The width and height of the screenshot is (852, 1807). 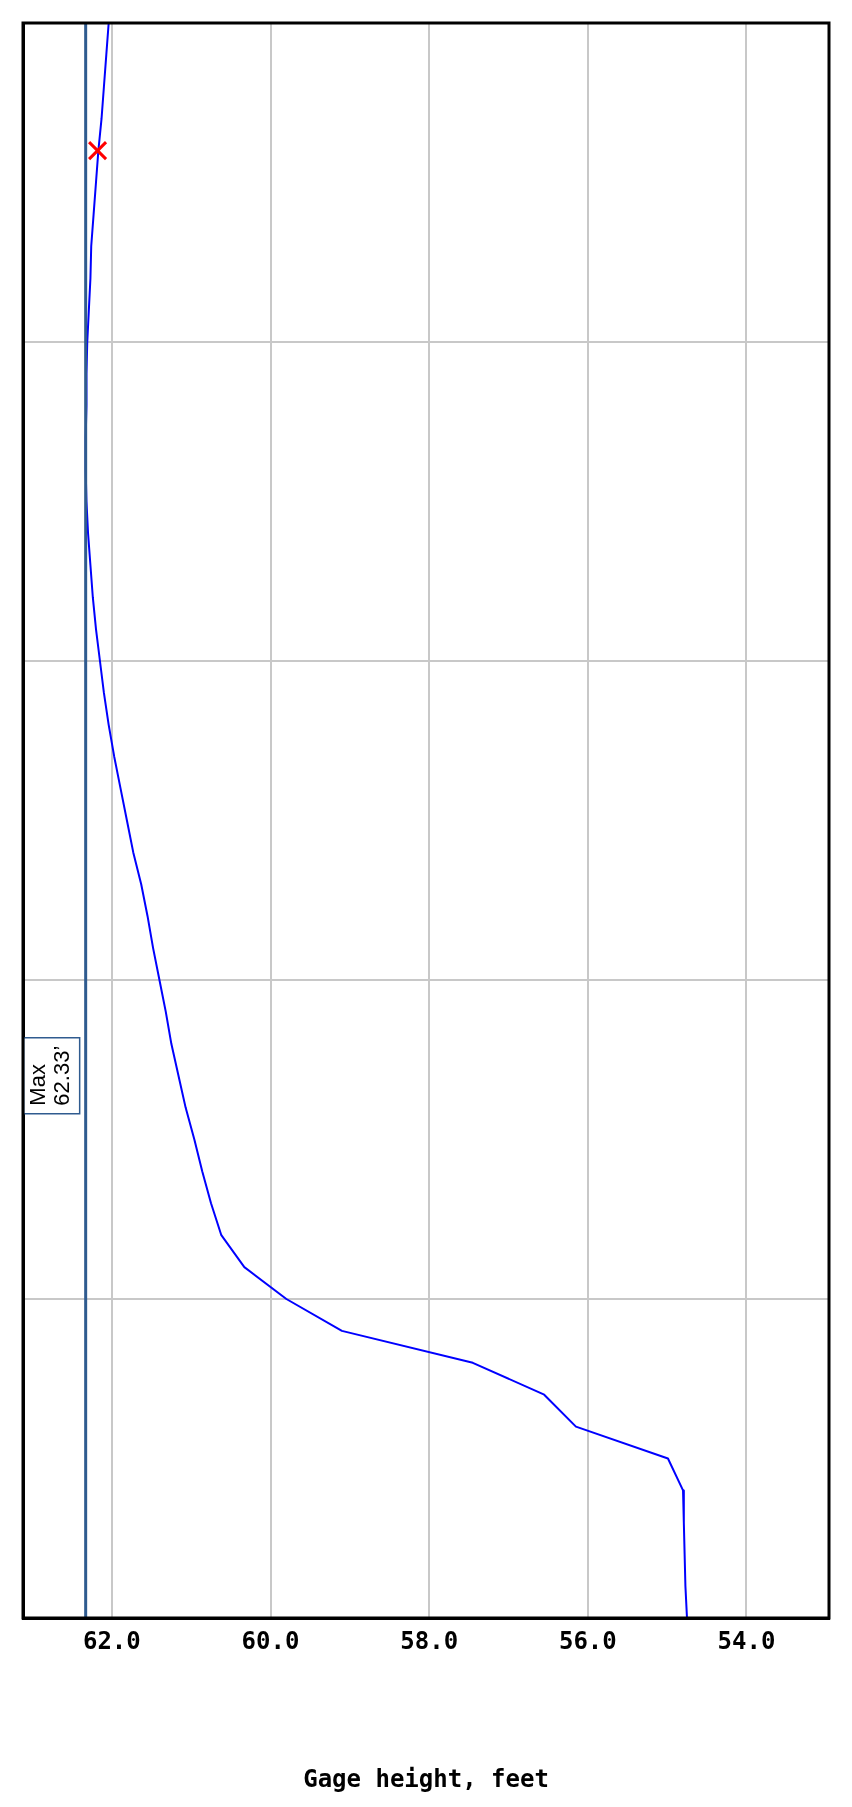 I want to click on x-tick-label: 60.0, so click(x=270, y=1640).